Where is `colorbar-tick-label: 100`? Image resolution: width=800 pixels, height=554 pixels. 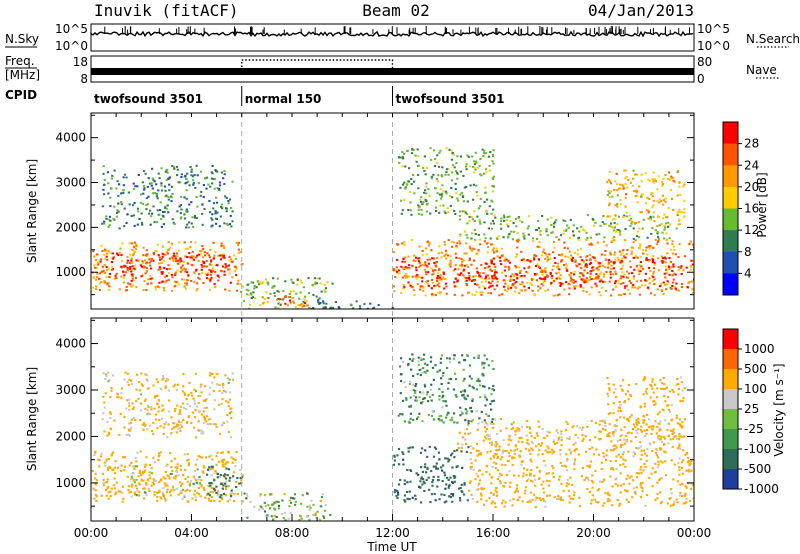 colorbar-tick-label: 100 is located at coordinates (755, 389).